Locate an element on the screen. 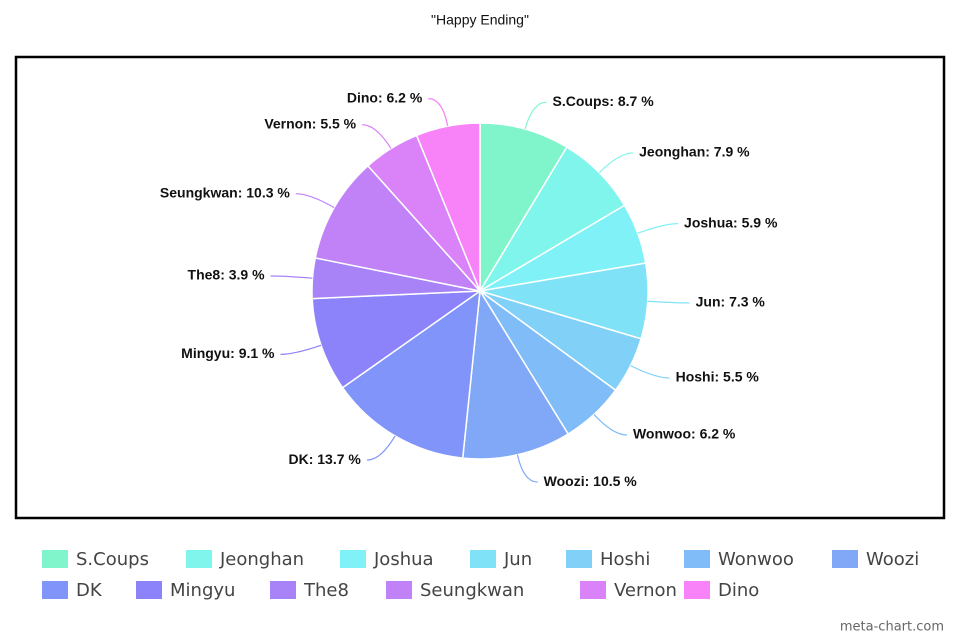  data-label: Hoshi: 5.5 % is located at coordinates (718, 377).